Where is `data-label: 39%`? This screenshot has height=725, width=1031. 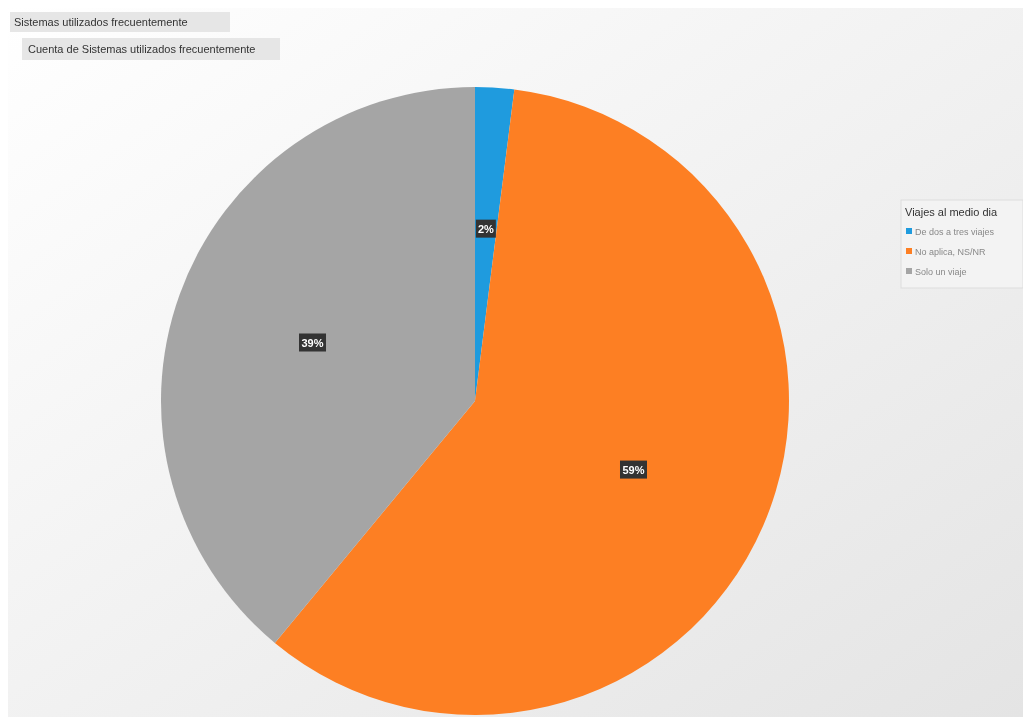 data-label: 39% is located at coordinates (312, 342).